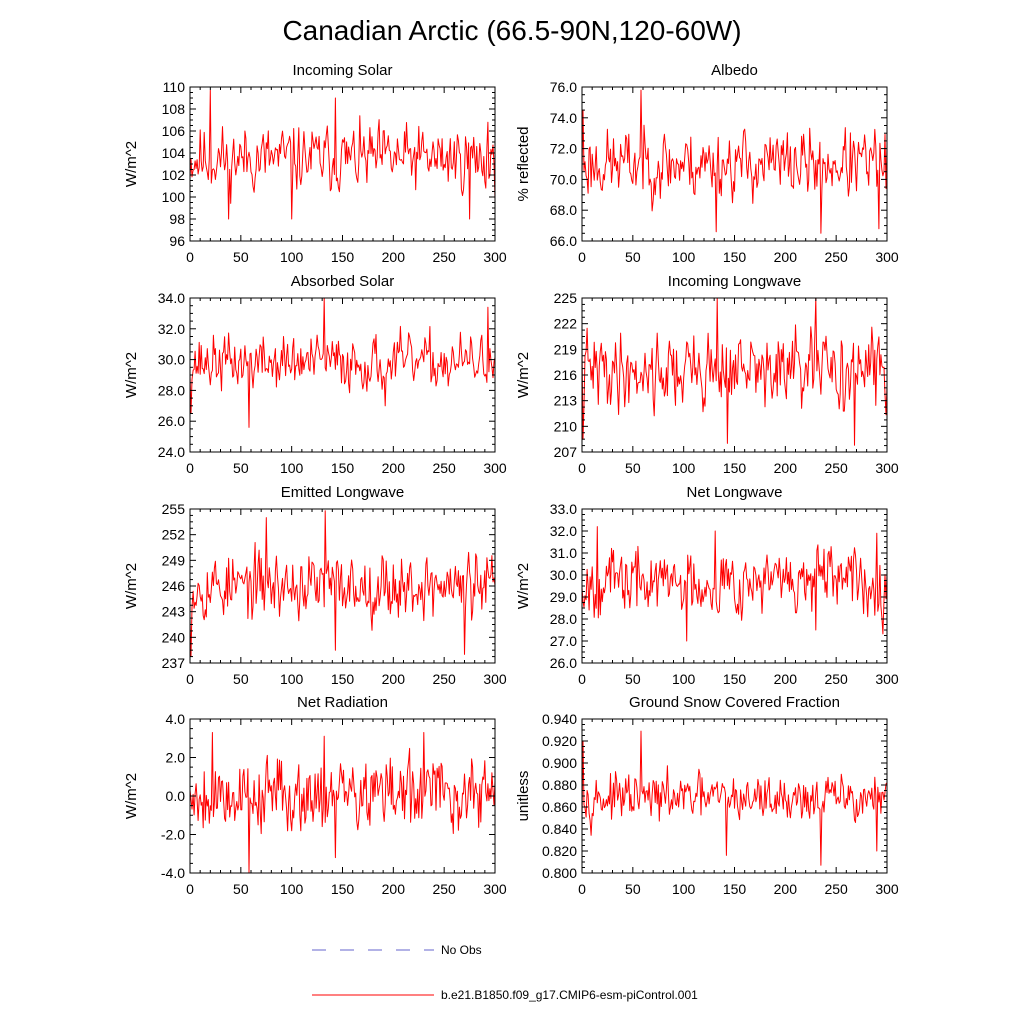  What do you see at coordinates (171, 329) in the screenshot?
I see `y-tick-label-absorbed-solar: 32.0` at bounding box center [171, 329].